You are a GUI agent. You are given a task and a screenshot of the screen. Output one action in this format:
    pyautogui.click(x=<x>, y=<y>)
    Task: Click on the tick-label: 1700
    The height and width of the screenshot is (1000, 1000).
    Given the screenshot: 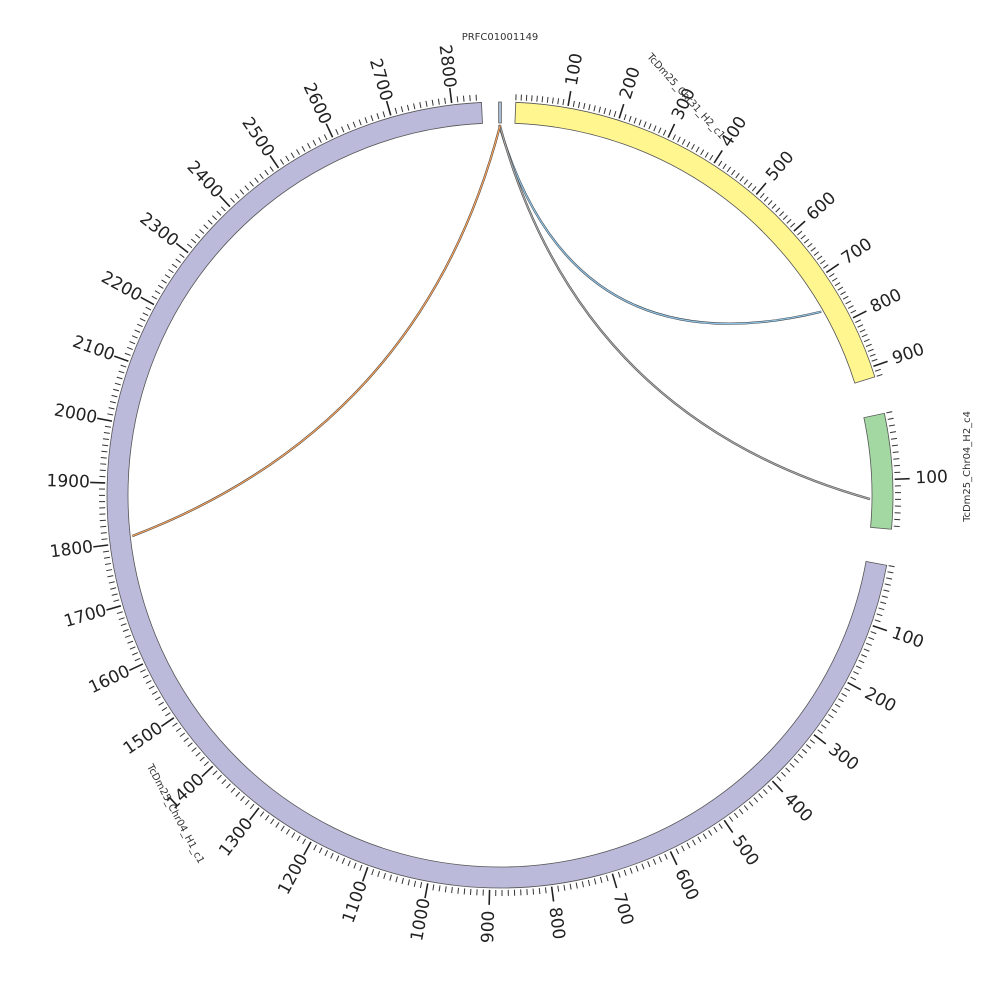 What is the action you would take?
    pyautogui.click(x=85, y=616)
    